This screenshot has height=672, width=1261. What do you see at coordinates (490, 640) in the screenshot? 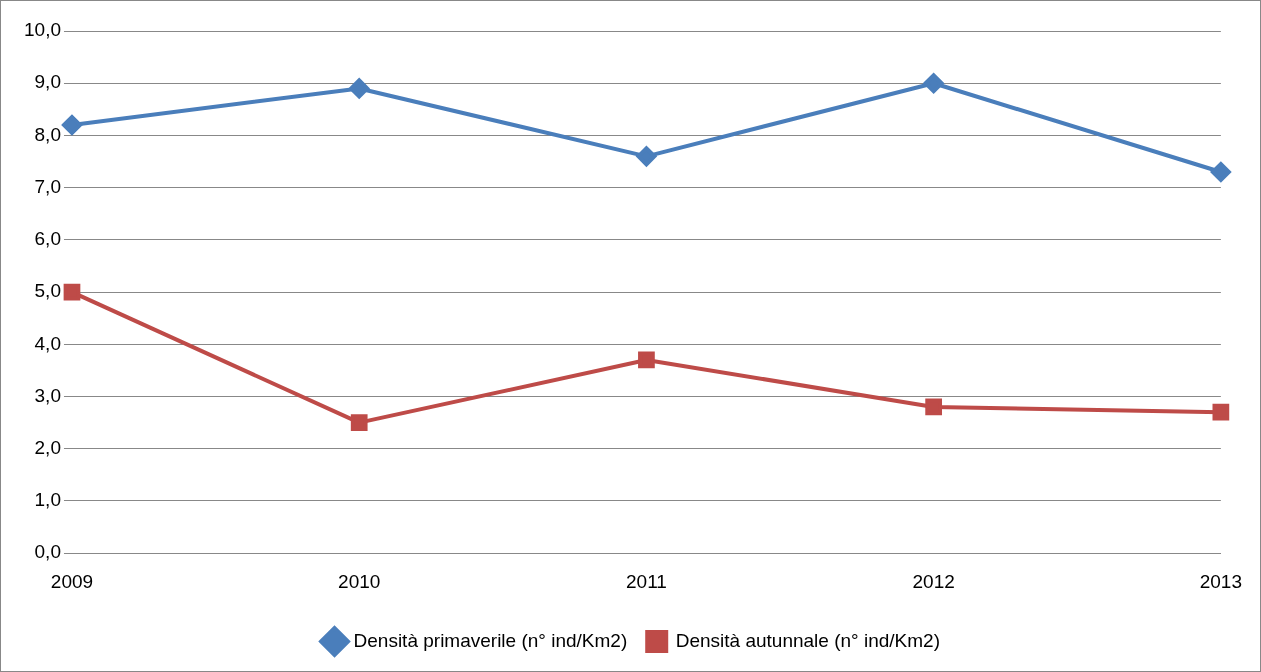
I see `legend-label: Densità primaverile (n° ind/Km2)` at bounding box center [490, 640].